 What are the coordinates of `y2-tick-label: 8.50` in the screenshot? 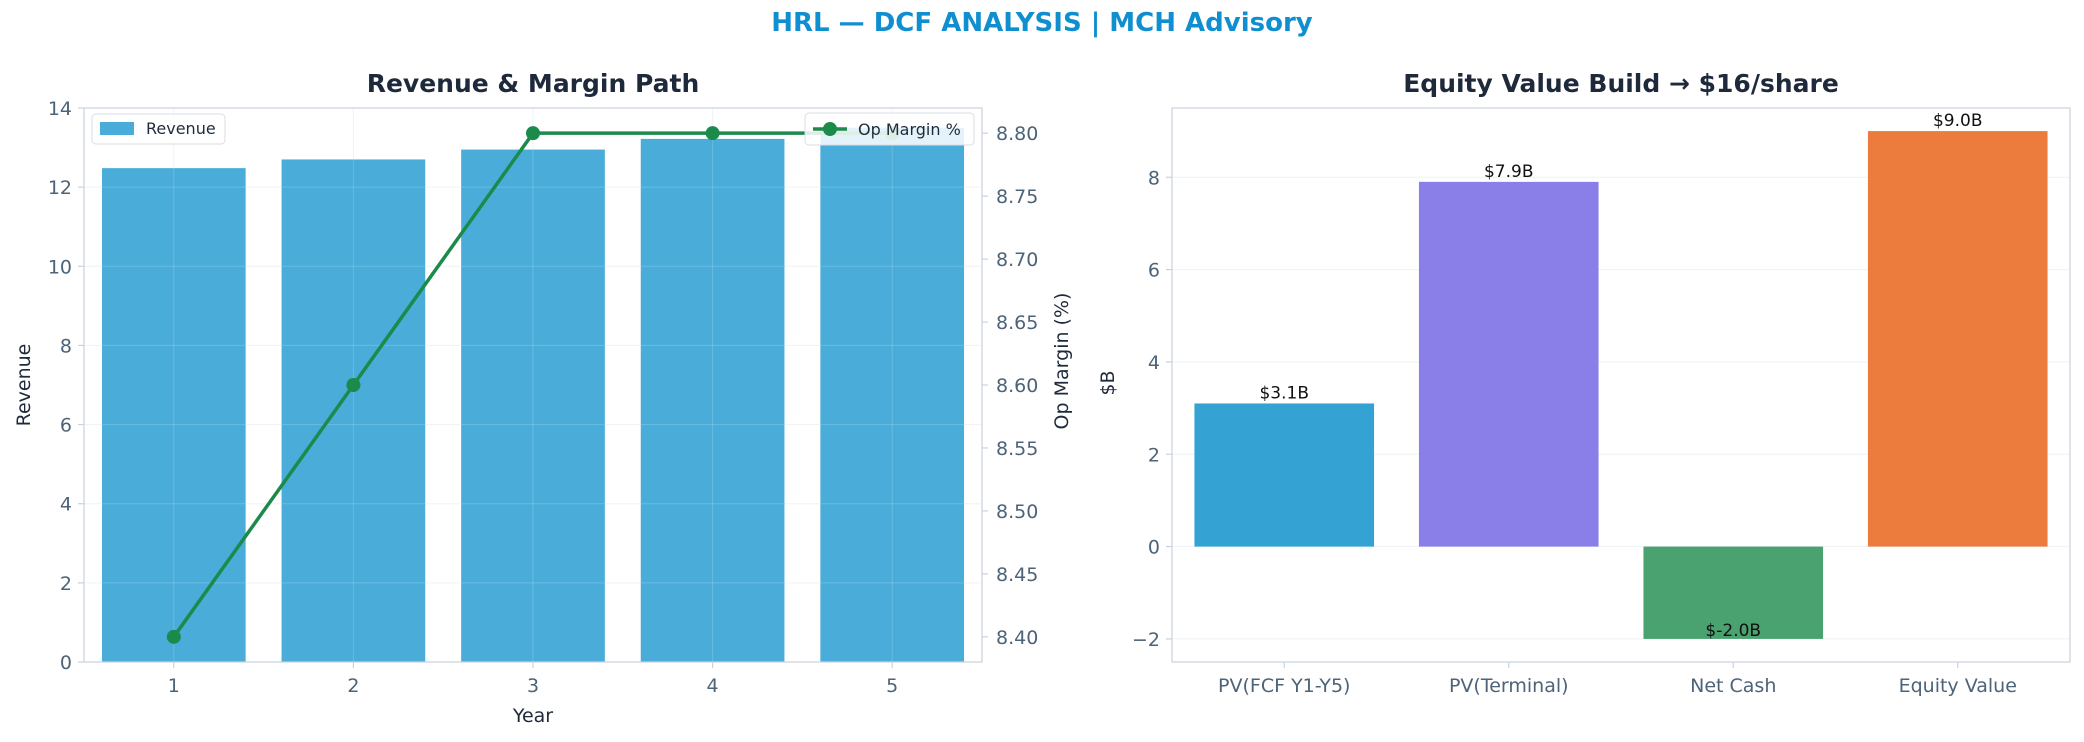 It's located at (1017, 512).